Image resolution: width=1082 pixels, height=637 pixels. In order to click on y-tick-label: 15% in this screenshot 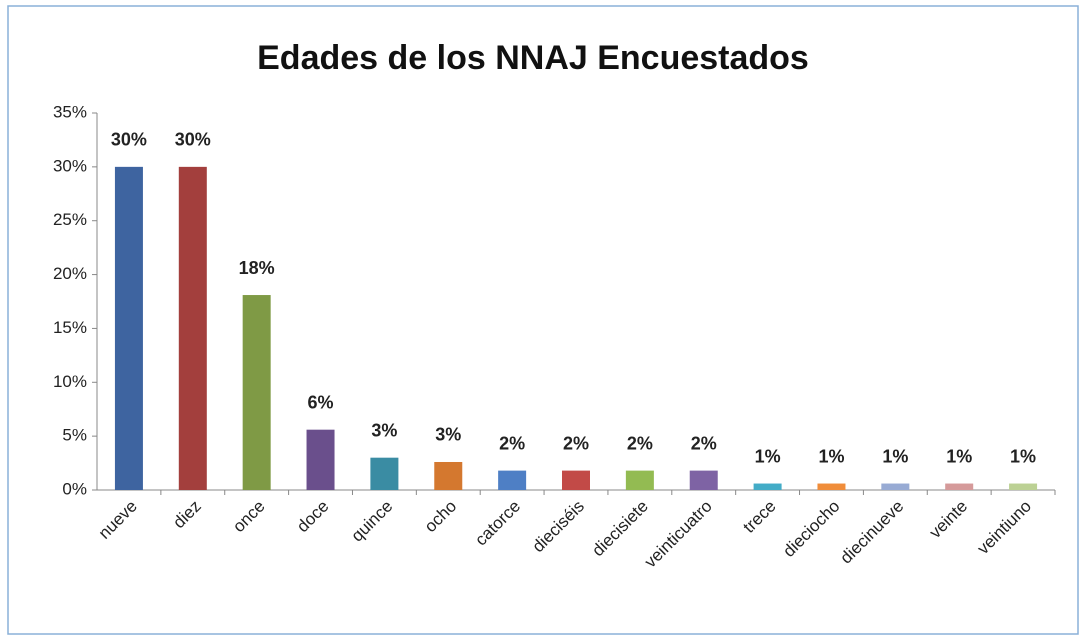, I will do `click(70, 327)`.